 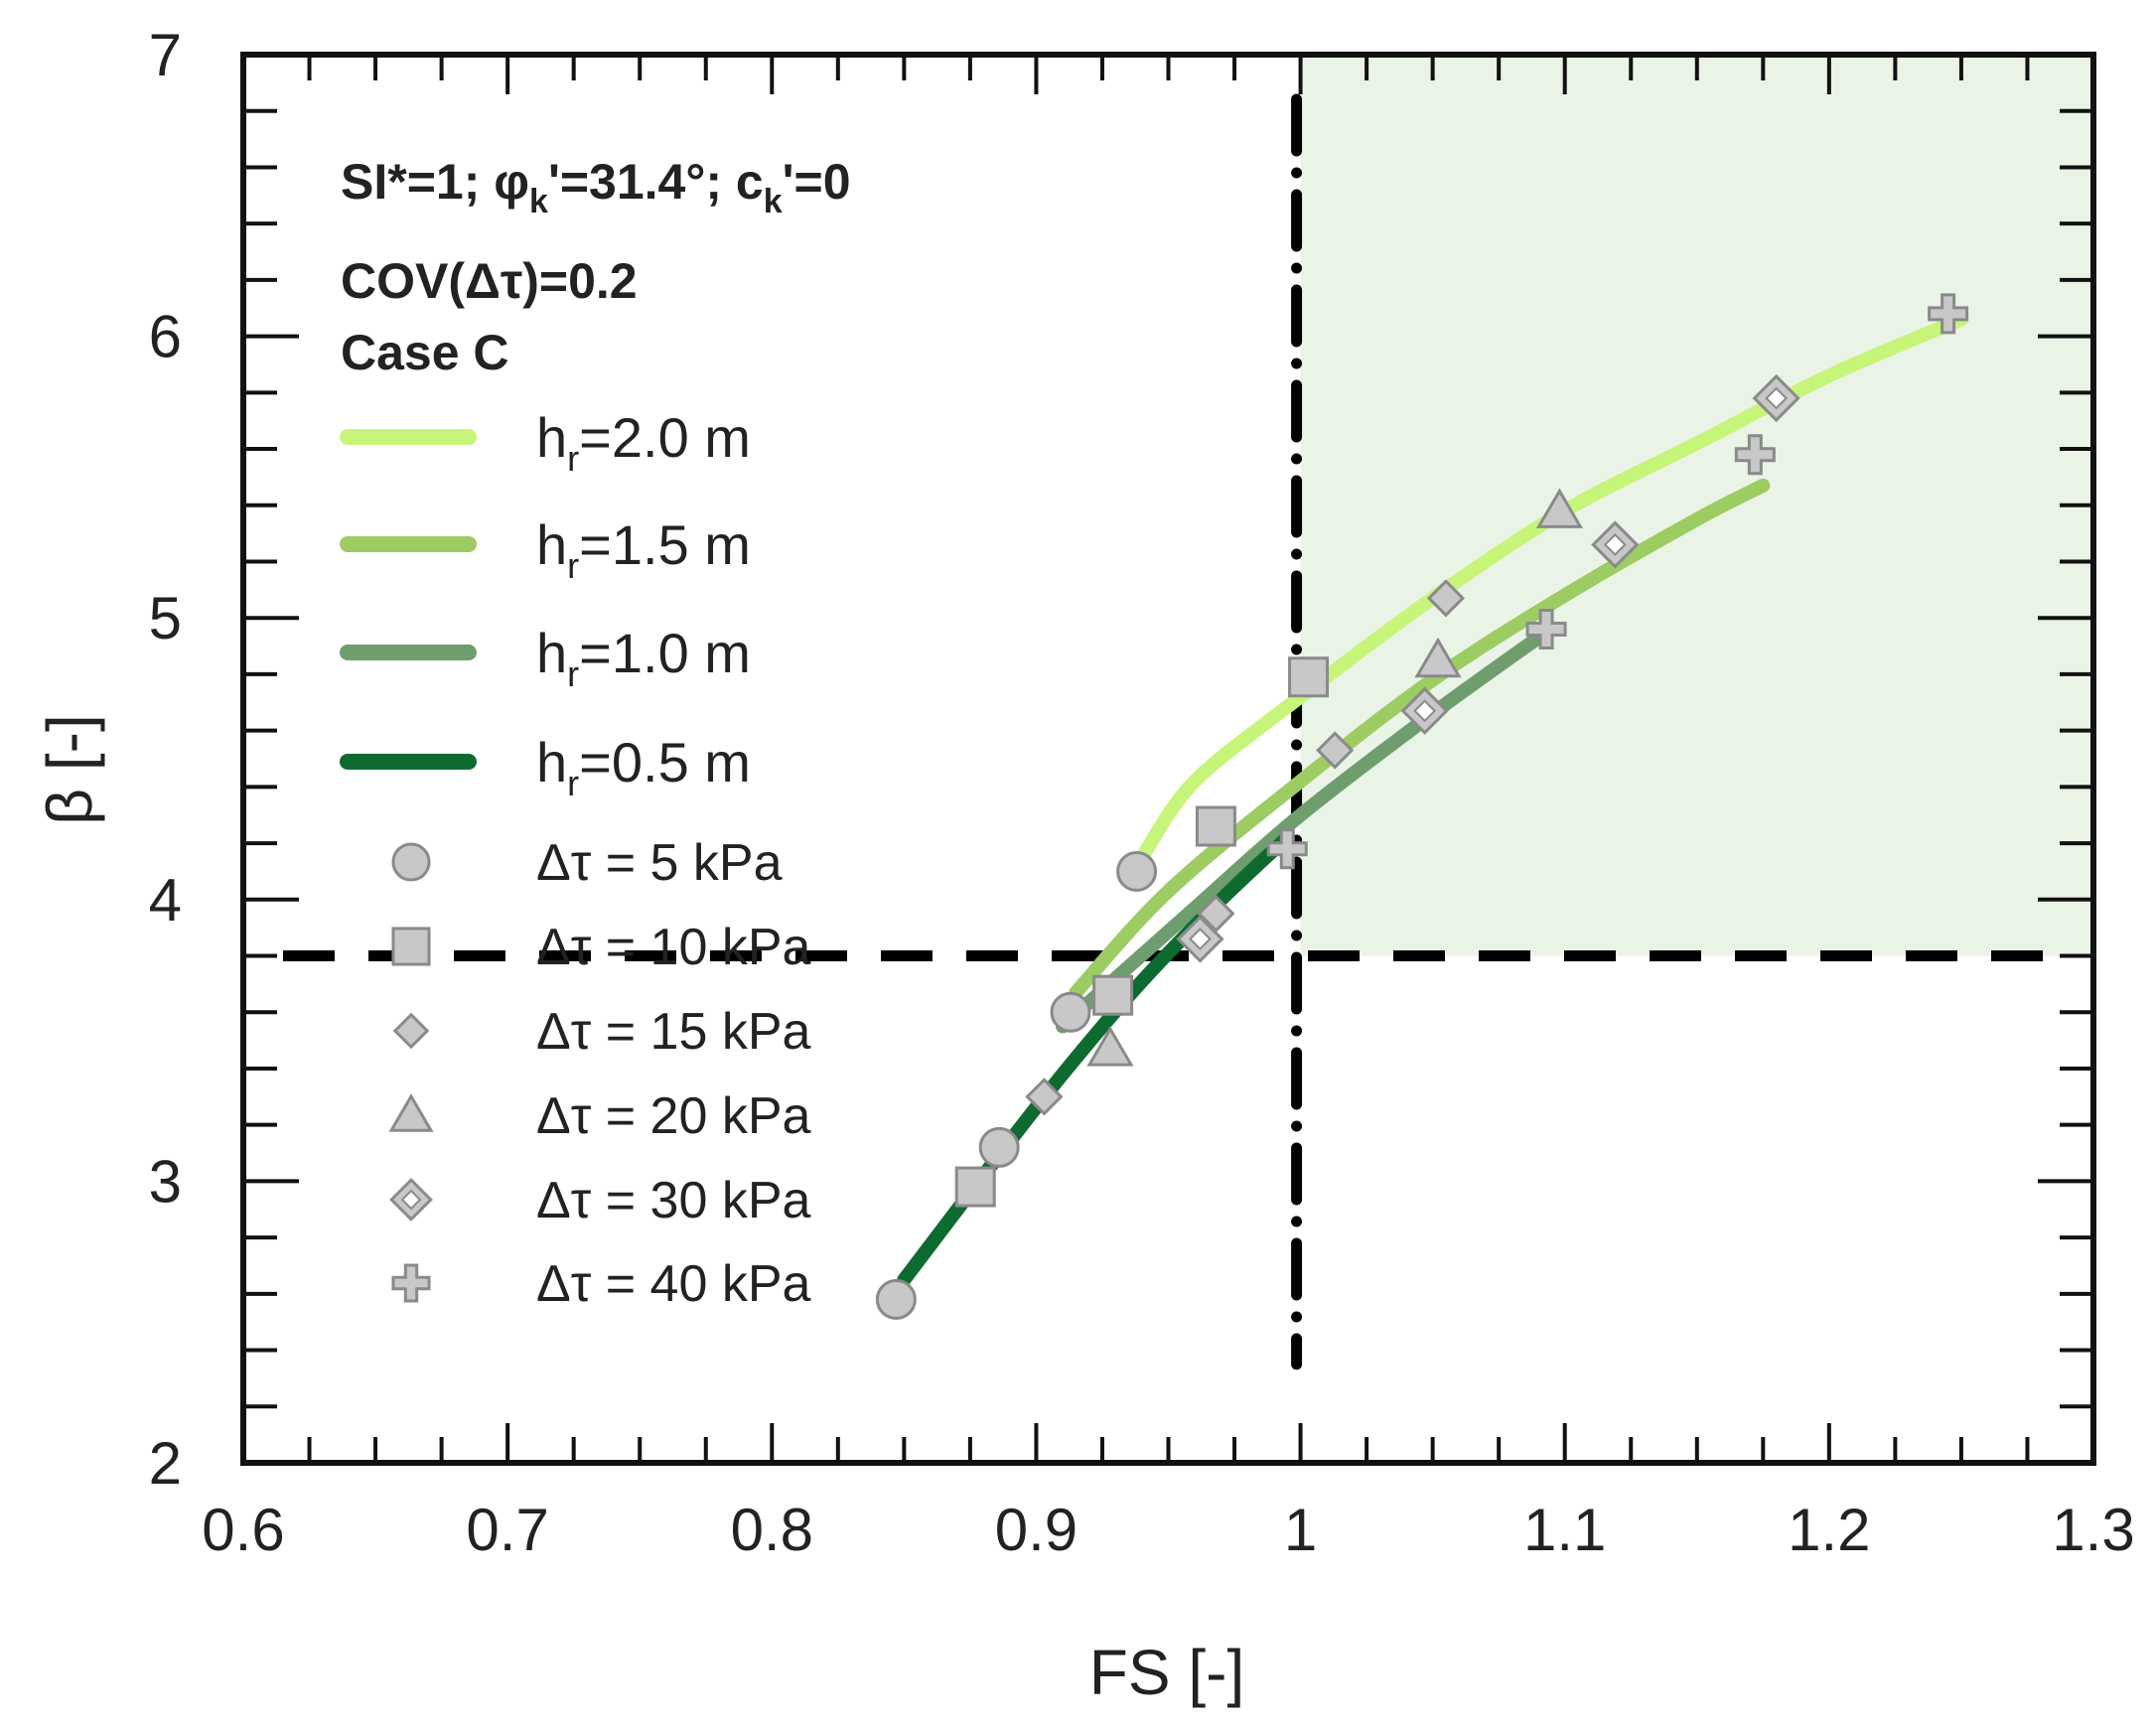 I want to click on legend-marker-label: Δτ = 10 kPa, so click(x=673, y=947).